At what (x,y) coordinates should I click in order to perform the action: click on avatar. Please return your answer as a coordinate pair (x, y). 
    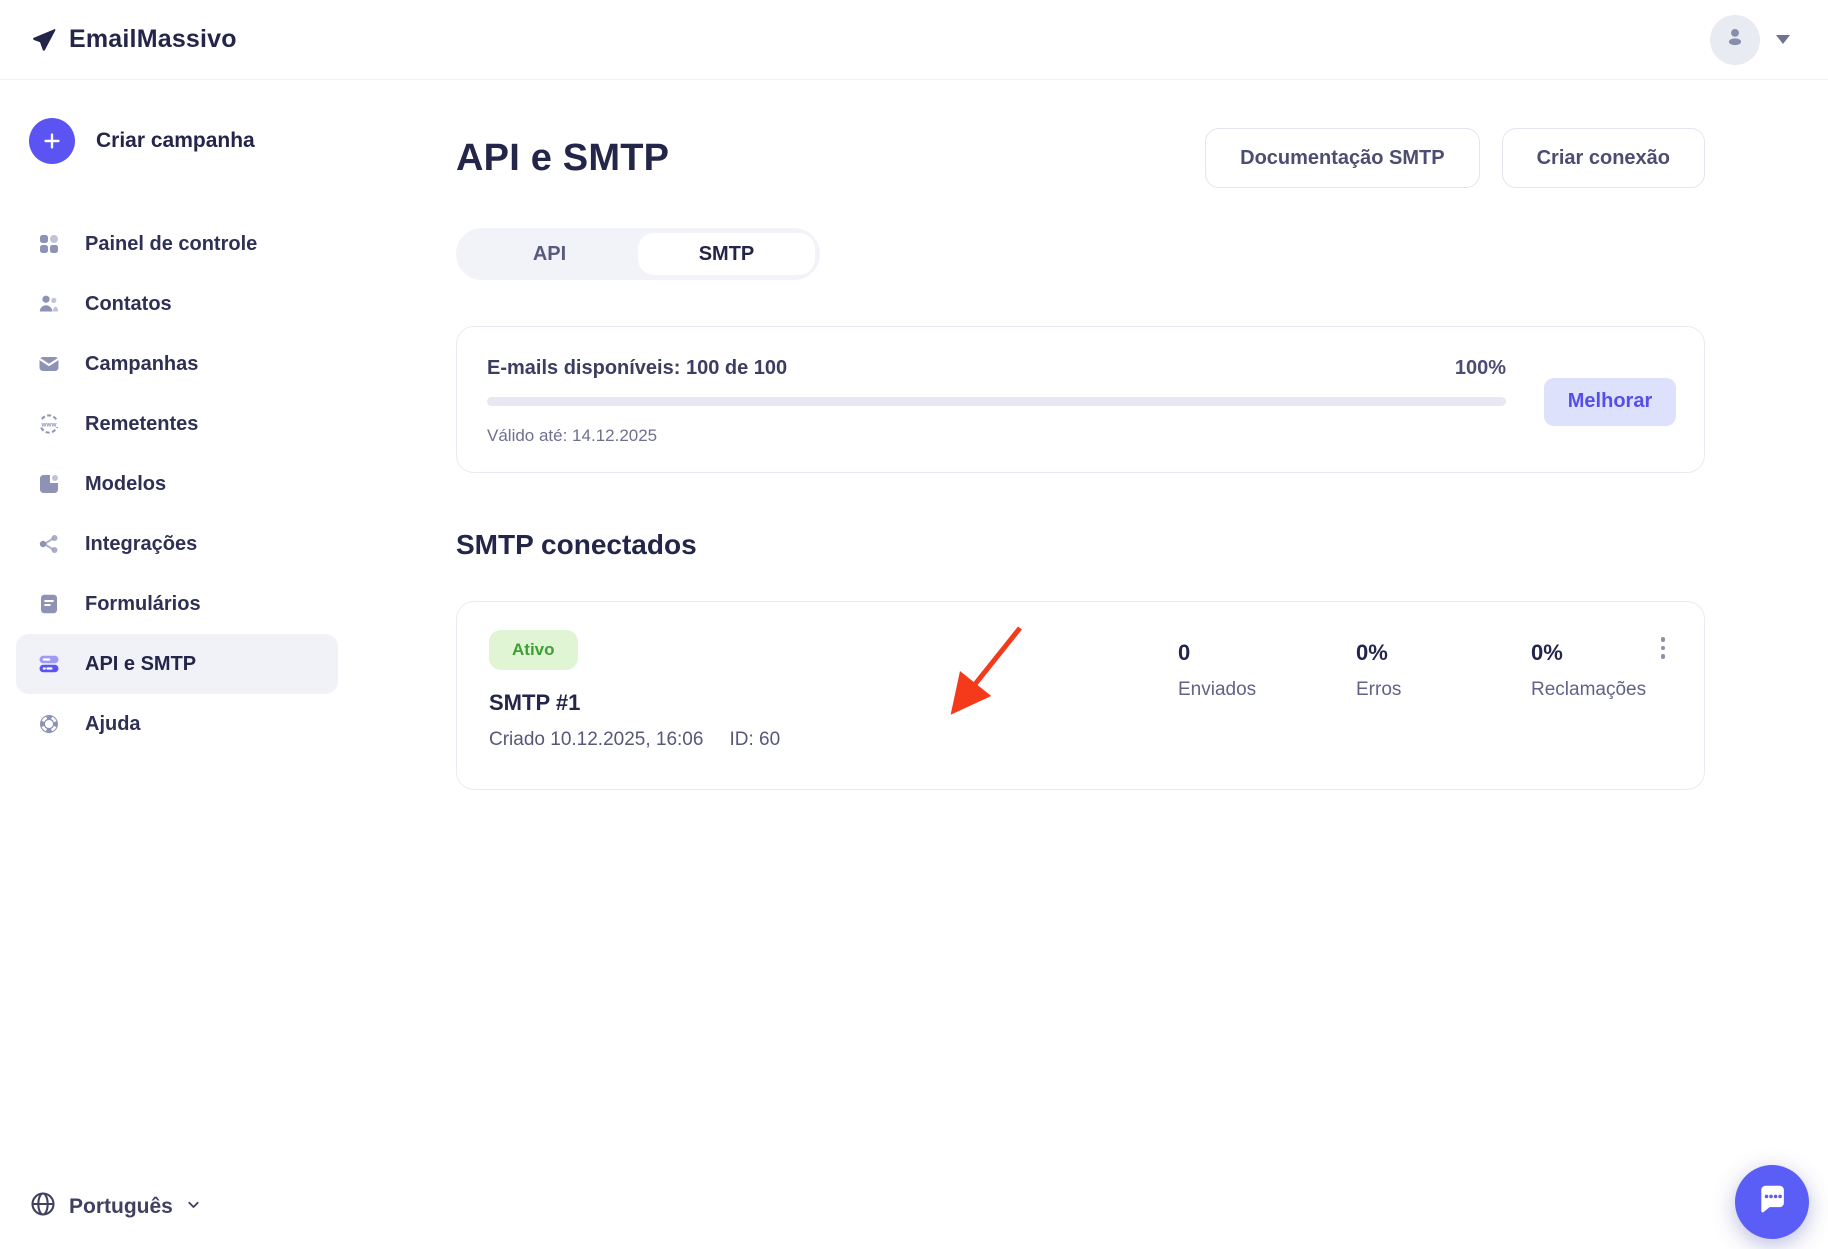
    Looking at the image, I should click on (1735, 39).